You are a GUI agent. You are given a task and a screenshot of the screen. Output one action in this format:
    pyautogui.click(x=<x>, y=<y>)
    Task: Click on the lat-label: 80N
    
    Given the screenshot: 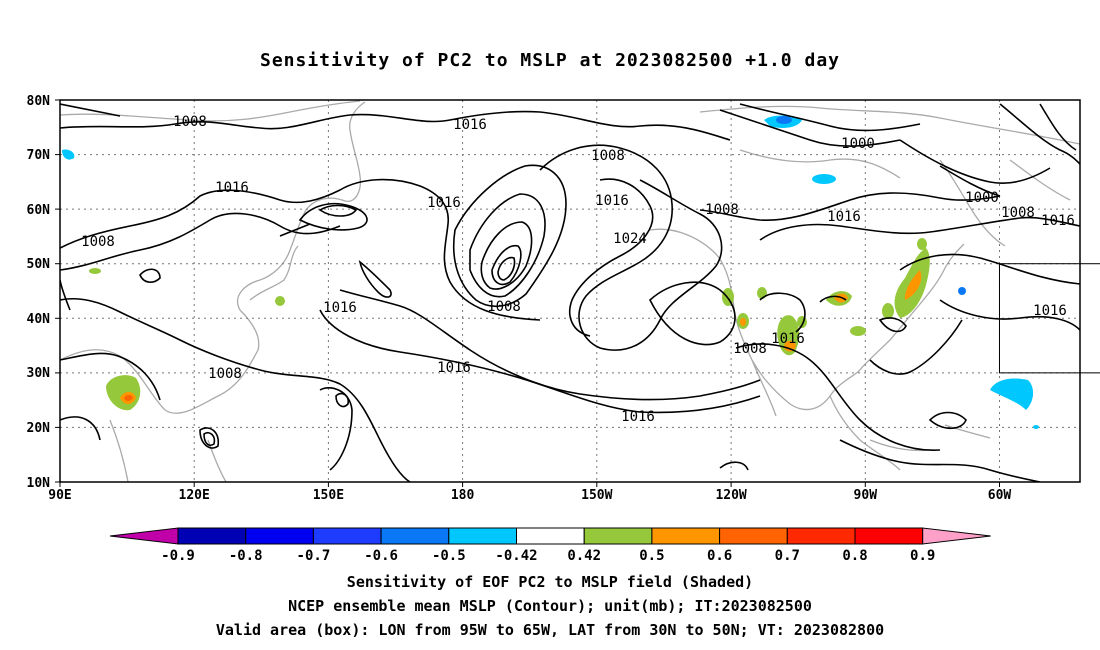 What is the action you would take?
    pyautogui.click(x=39, y=101)
    